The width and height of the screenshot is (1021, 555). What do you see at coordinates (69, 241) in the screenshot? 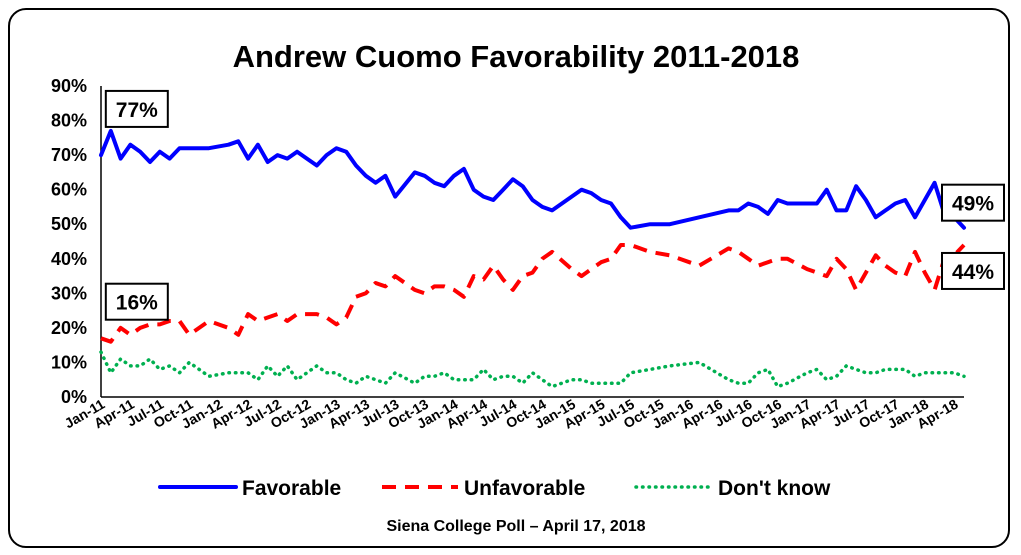
I see `y-axis-ticks: 0% 10% 20% 30% 40% 50% 60% 70% 80% 90%` at bounding box center [69, 241].